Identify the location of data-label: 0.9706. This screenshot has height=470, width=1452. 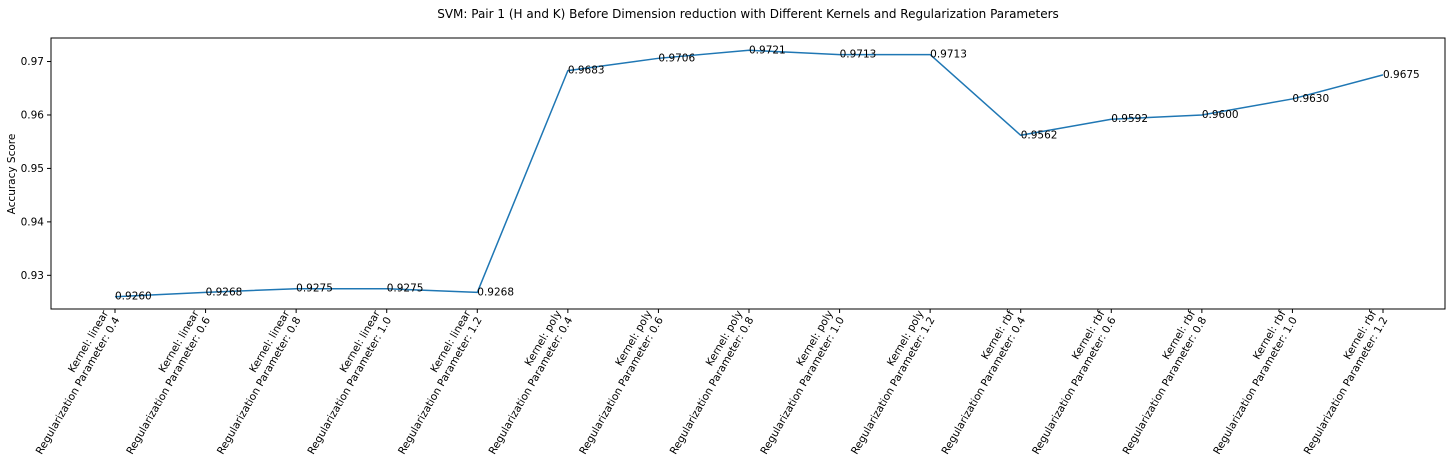
(676, 58).